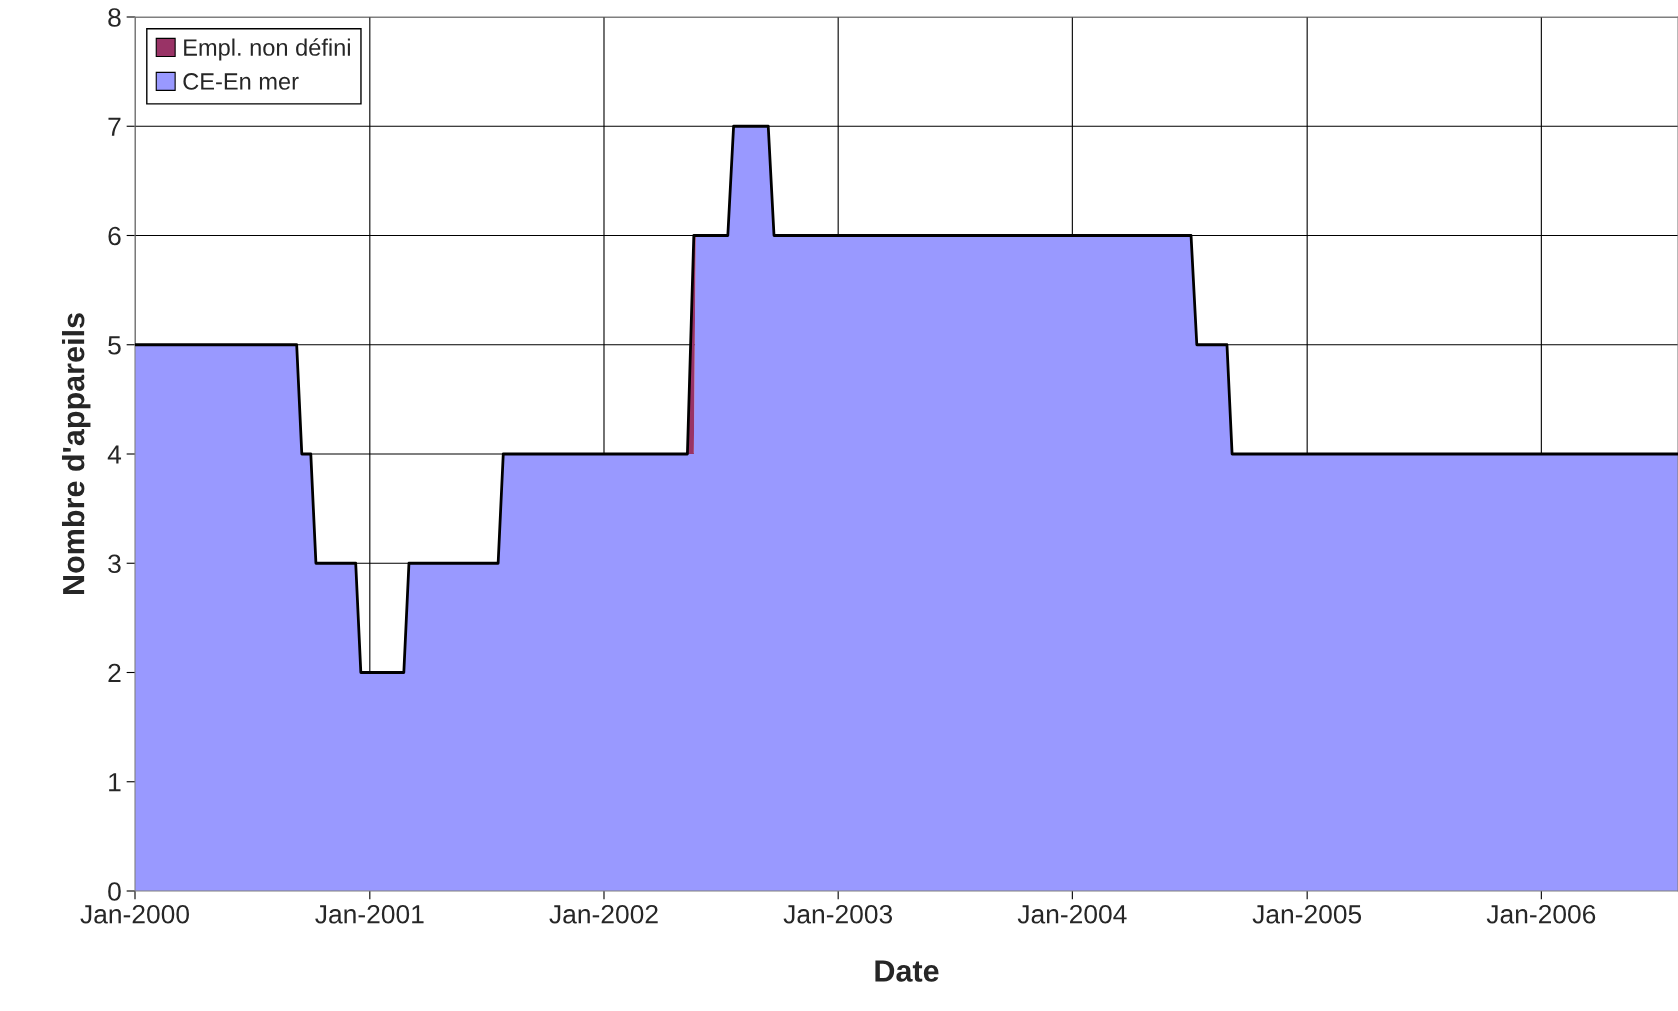  I want to click on x-tick-label: Jan-2001, so click(369, 914).